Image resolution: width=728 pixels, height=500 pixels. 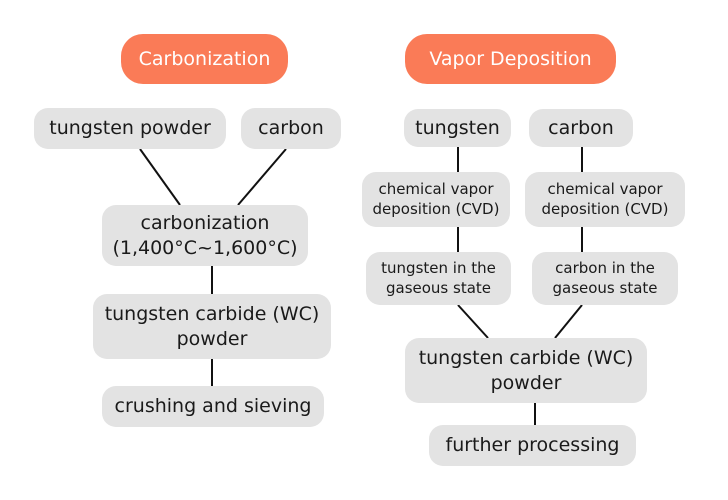 What do you see at coordinates (262, 177) in the screenshot?
I see `edge-carbon-to-carbonization` at bounding box center [262, 177].